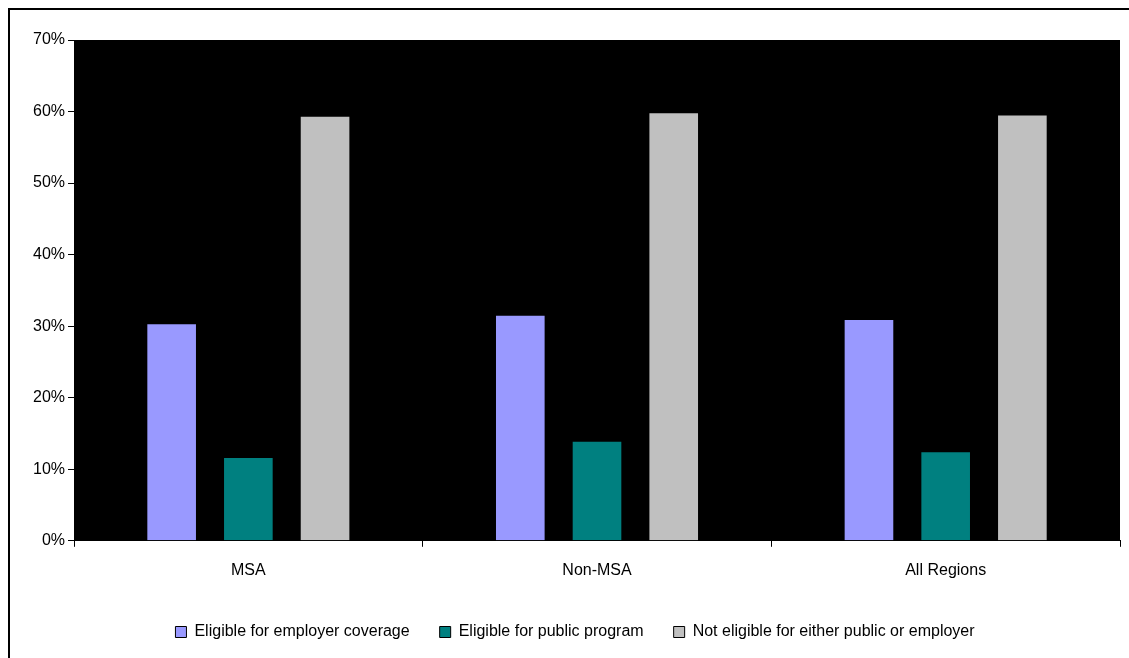 This screenshot has width=1129, height=658. What do you see at coordinates (834, 631) in the screenshot?
I see `legend-label: Not eligible for either public or employer` at bounding box center [834, 631].